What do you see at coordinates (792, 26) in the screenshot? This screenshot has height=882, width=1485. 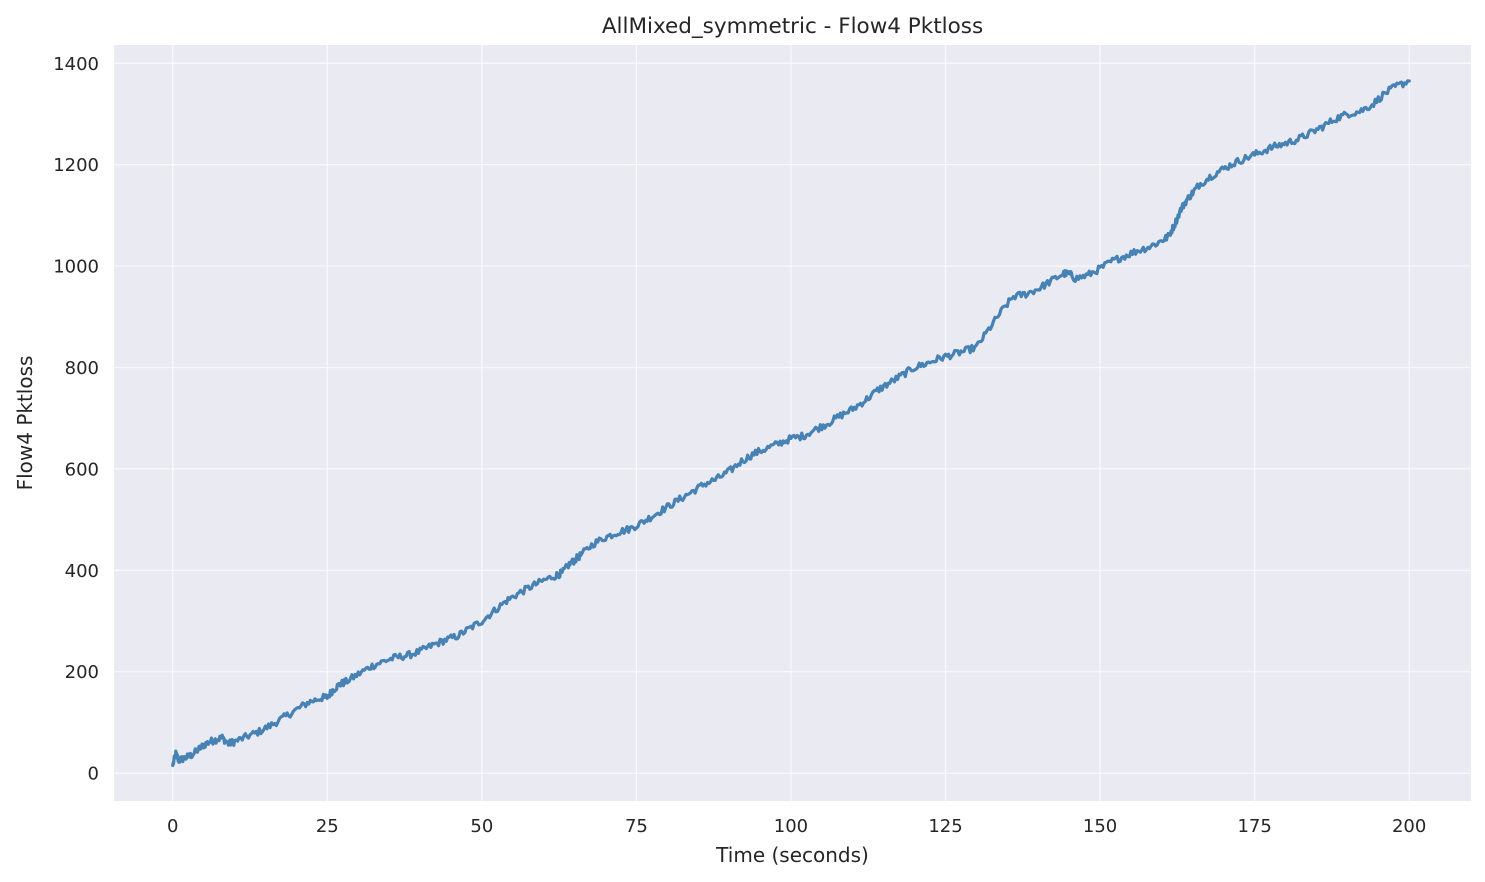 I see `chart-title: AllMixed_symmetric - Flow4 Pktloss` at bounding box center [792, 26].